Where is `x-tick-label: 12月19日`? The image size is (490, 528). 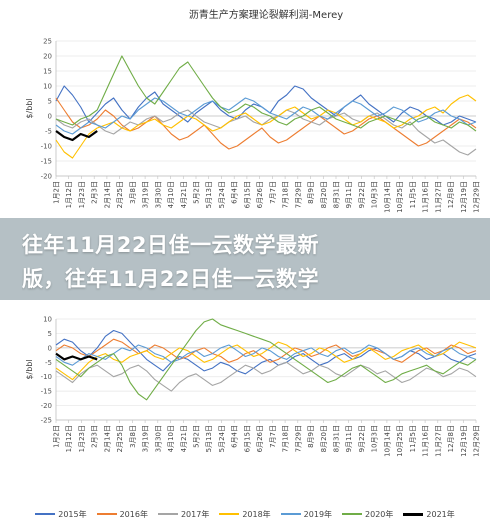 x-tick-label: 12月19日 is located at coordinates (464, 197).